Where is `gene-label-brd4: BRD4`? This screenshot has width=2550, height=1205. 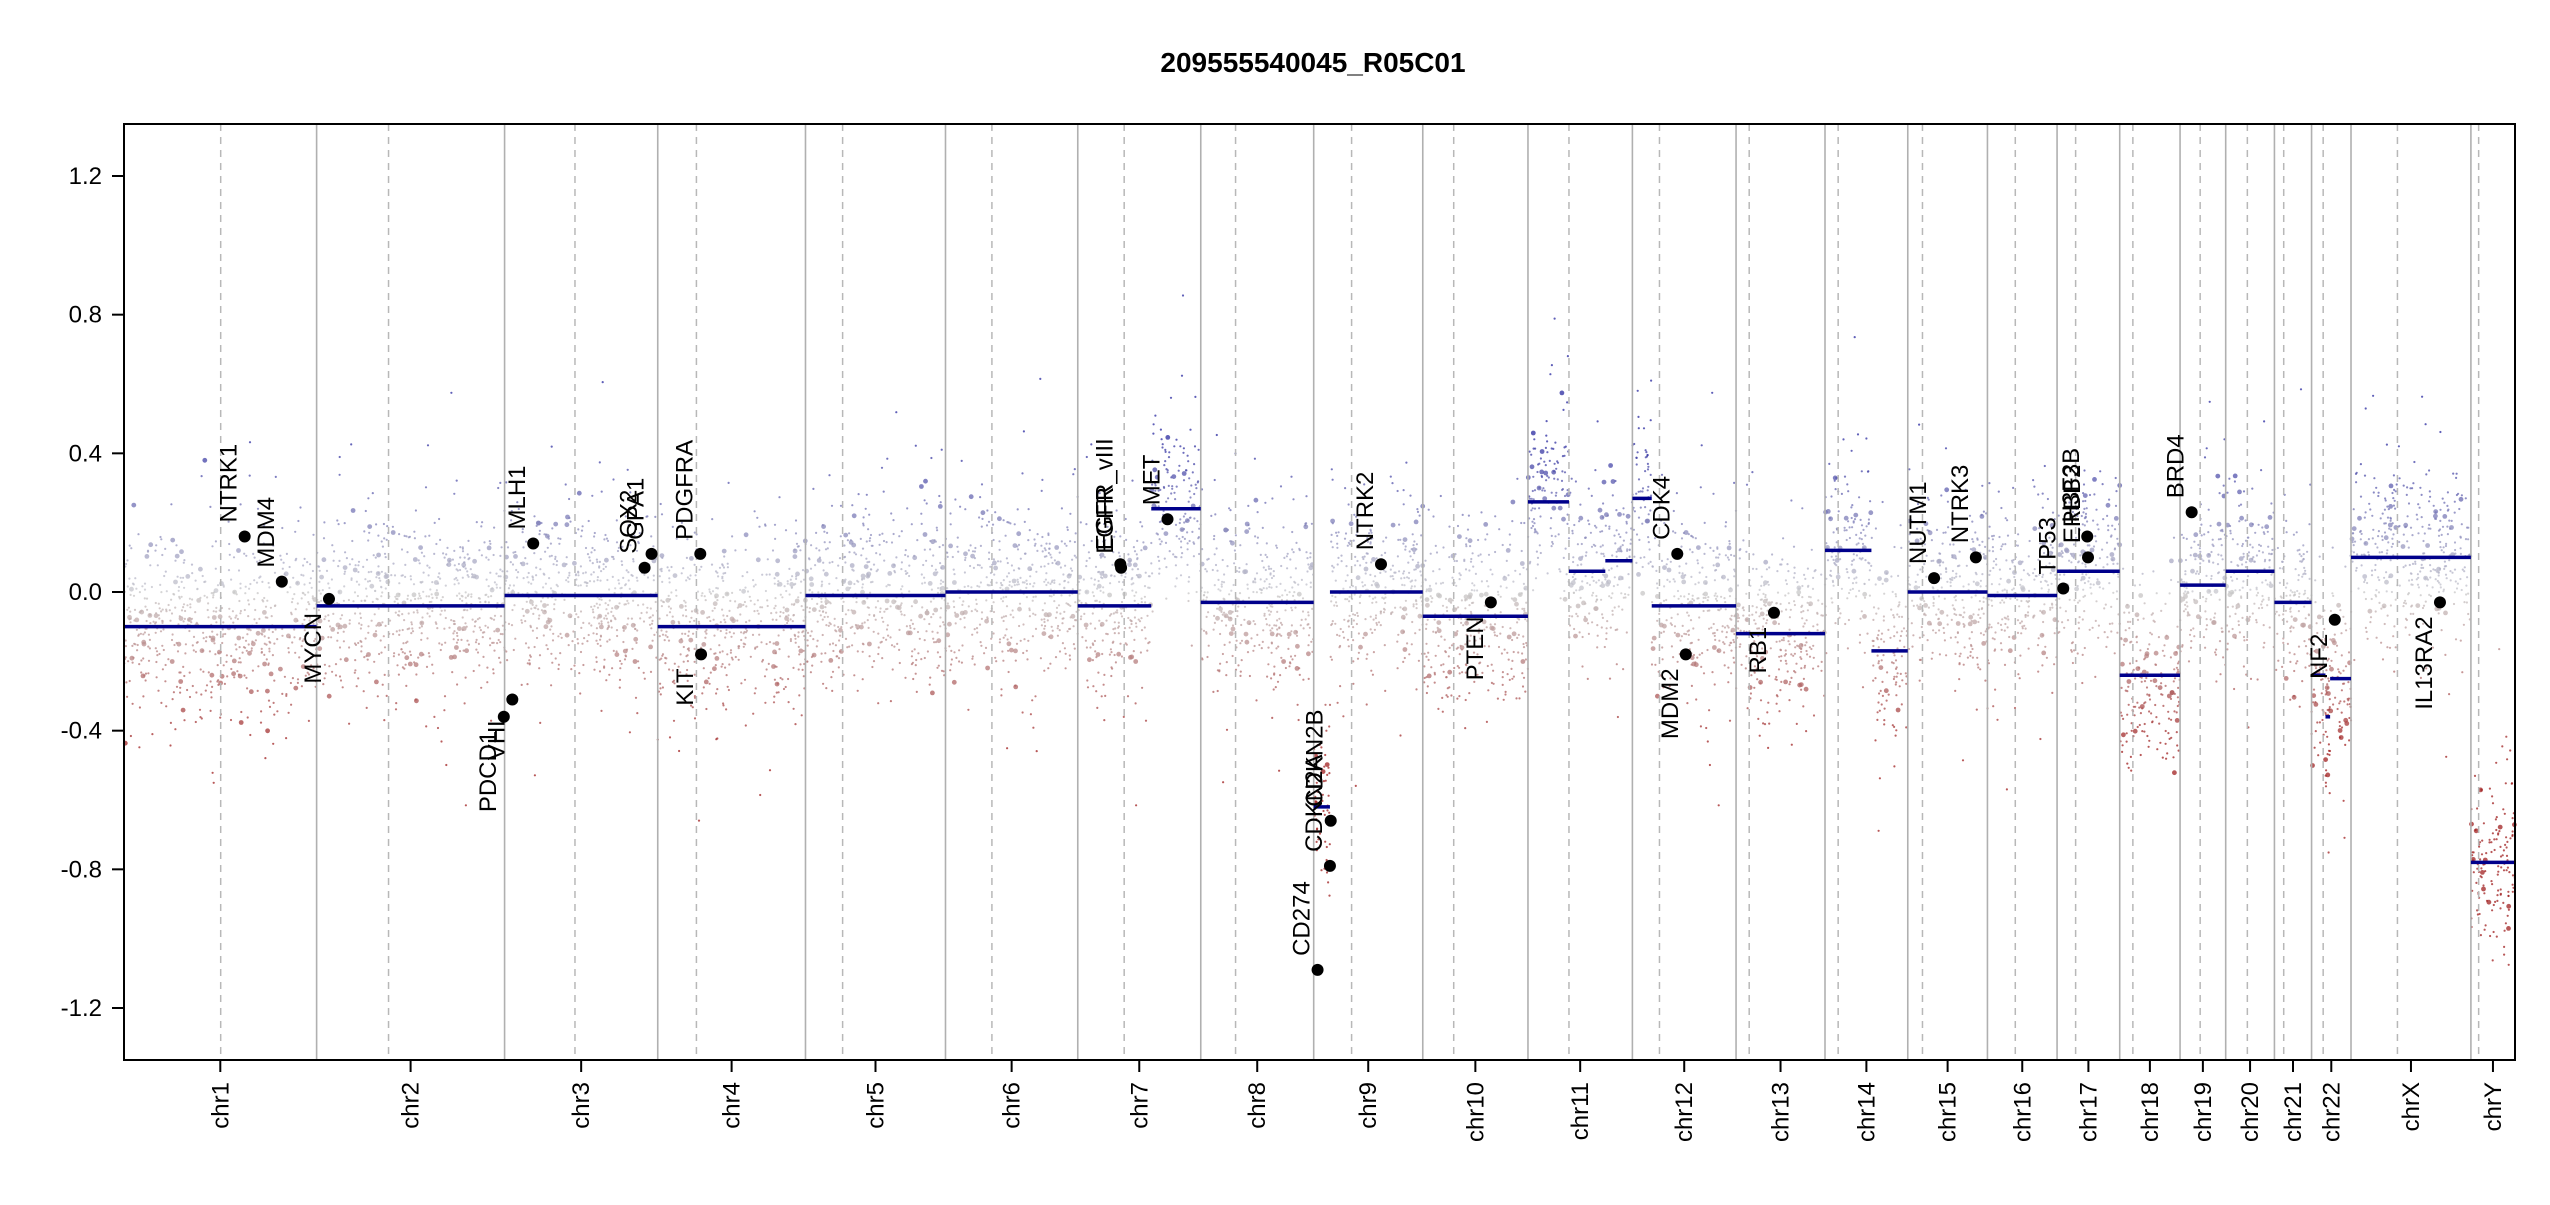
gene-label-brd4: BRD4 is located at coordinates (2176, 466).